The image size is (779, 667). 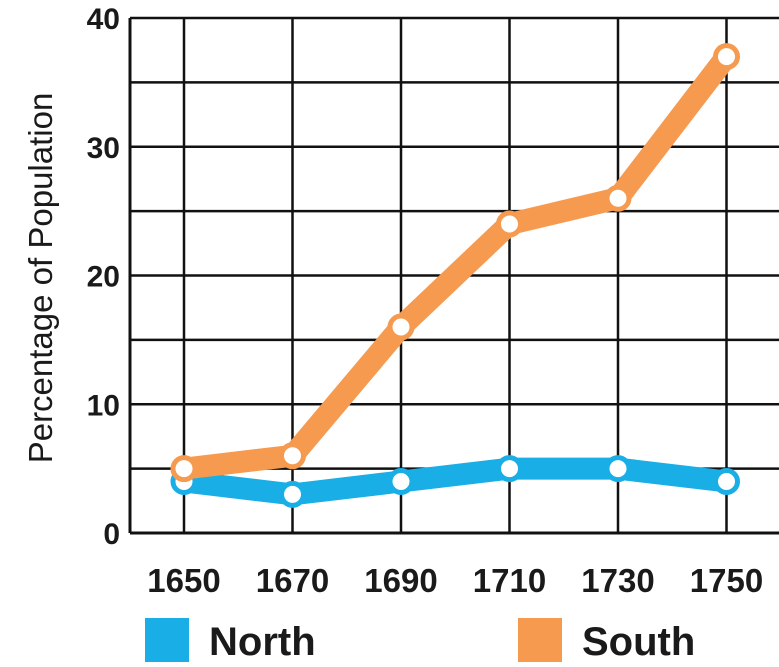 I want to click on legend-label-south: South, so click(x=638, y=641).